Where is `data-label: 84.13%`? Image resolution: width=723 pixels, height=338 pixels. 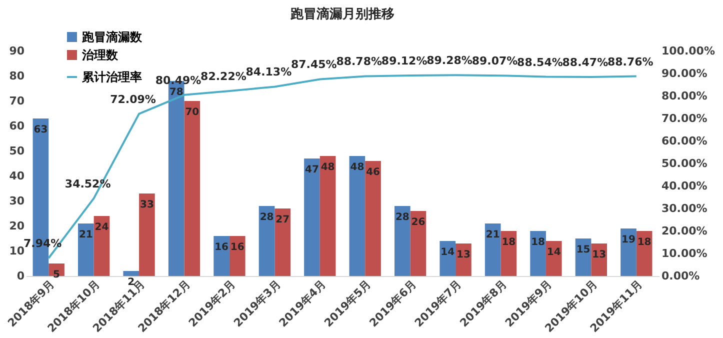 data-label: 84.13% is located at coordinates (269, 72).